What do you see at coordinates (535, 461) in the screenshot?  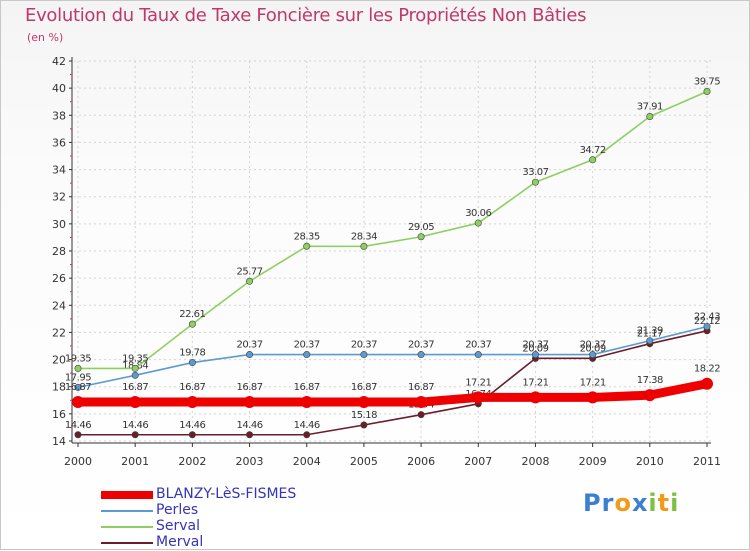 I see `x-tick-label: 2008` at bounding box center [535, 461].